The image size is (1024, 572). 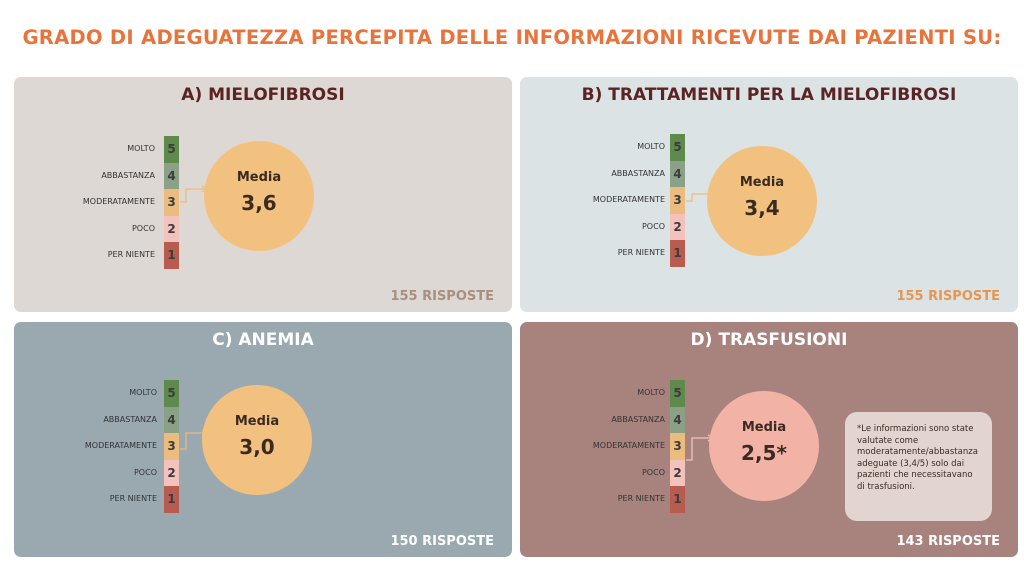 I want to click on media-circle: Media 3,6, so click(x=259, y=196).